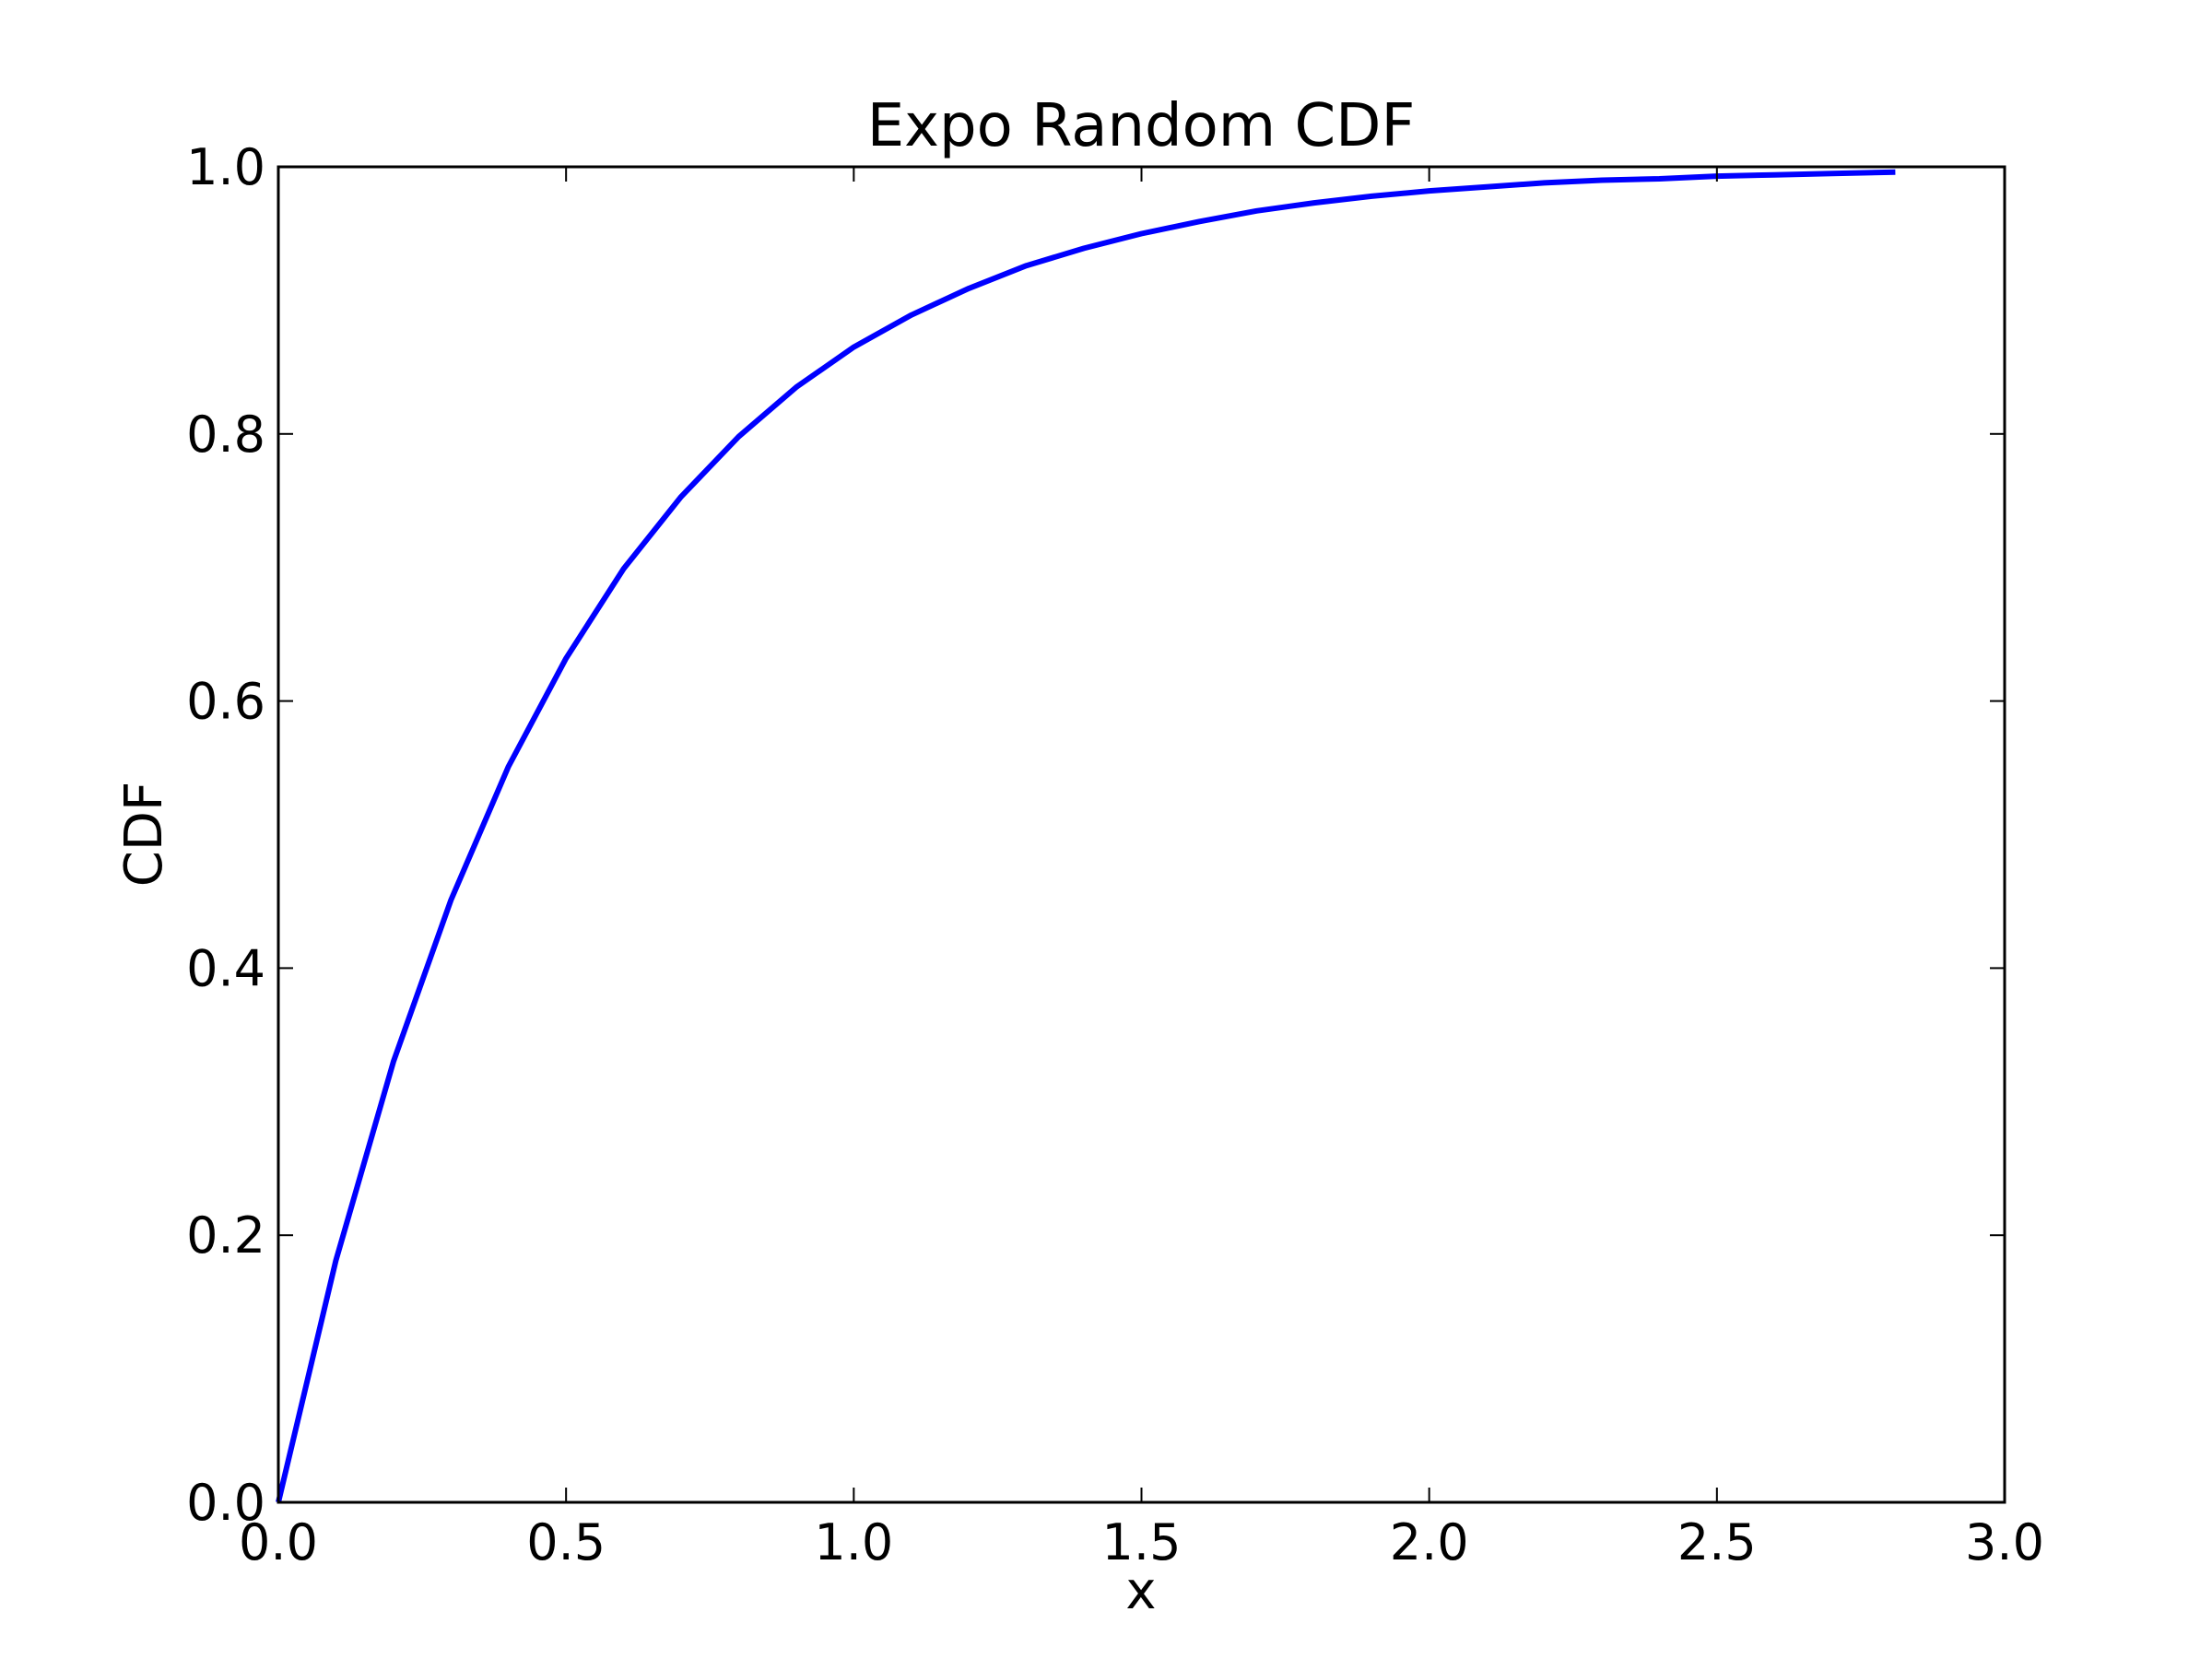  I want to click on y-tick-label: 1.0, so click(225, 167).